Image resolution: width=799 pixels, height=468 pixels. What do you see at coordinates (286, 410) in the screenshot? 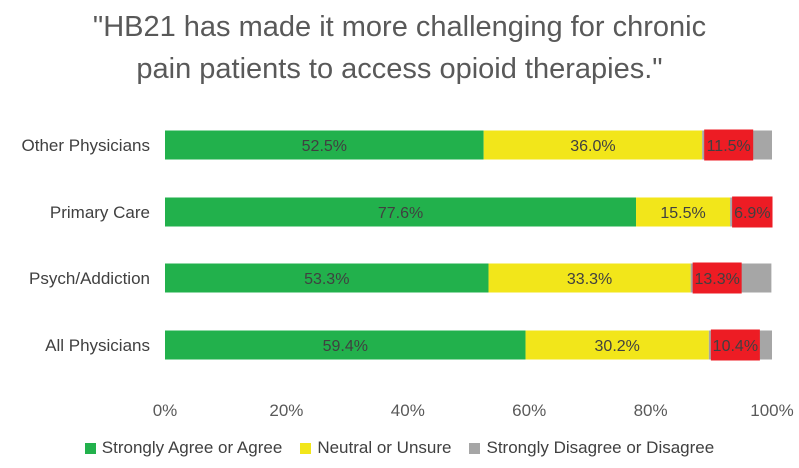
I see `x-tick-label-20pct: 20%` at bounding box center [286, 410].